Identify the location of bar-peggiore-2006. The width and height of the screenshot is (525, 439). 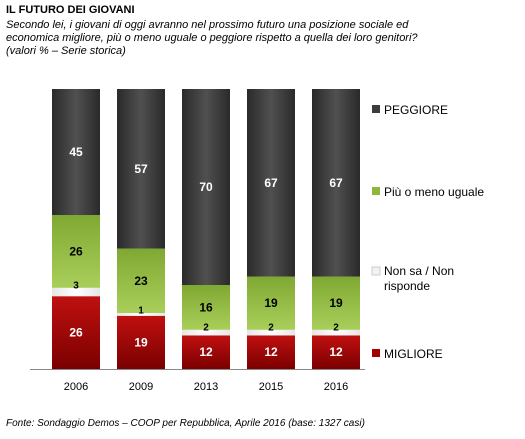
(76, 152).